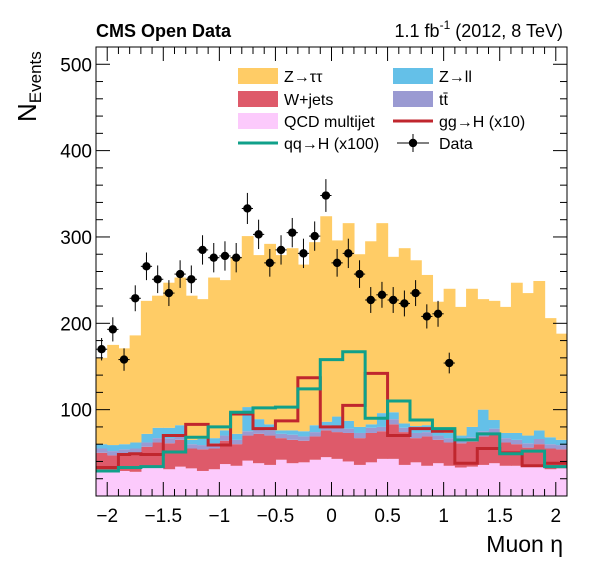 Image resolution: width=596 pixels, height=572 pixels. What do you see at coordinates (506, 31) in the screenshot?
I see `lumi-suffix: (2012, 8 TeV)` at bounding box center [506, 31].